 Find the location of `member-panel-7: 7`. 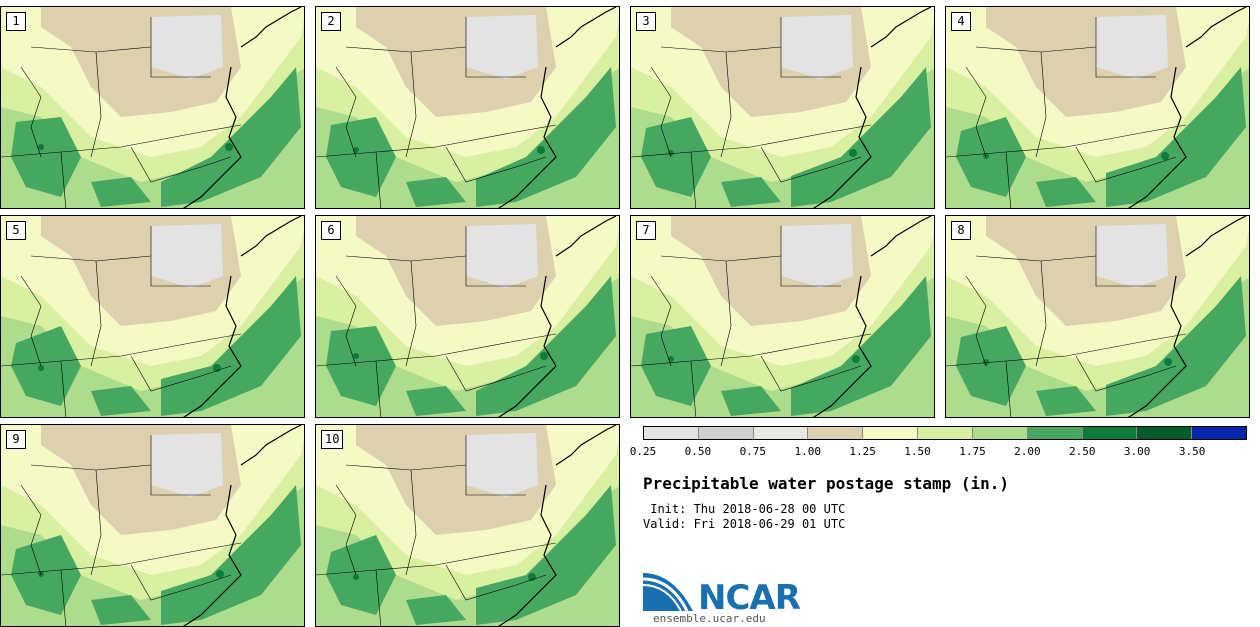

member-panel-7: 7 is located at coordinates (782, 316).